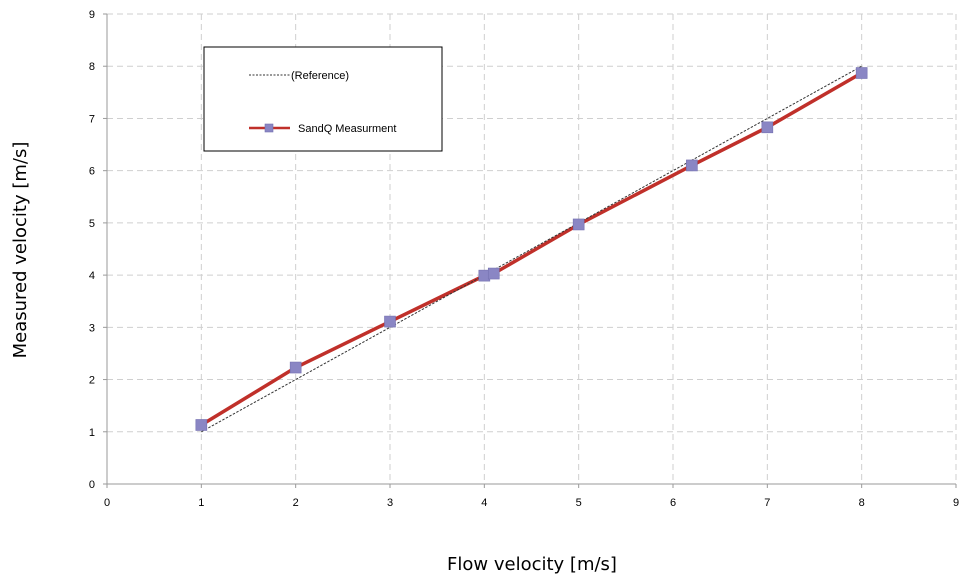 This screenshot has height=579, width=971. Describe the element at coordinates (767, 503) in the screenshot. I see `x-tick-label: 7` at that location.